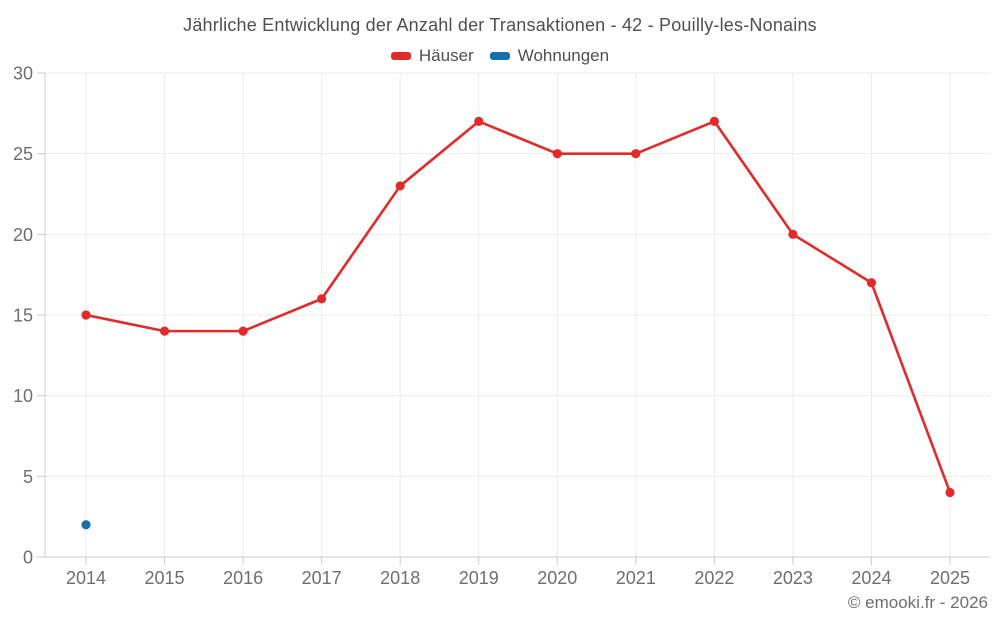  I want to click on legend-swatch-wohnungen, so click(499, 56).